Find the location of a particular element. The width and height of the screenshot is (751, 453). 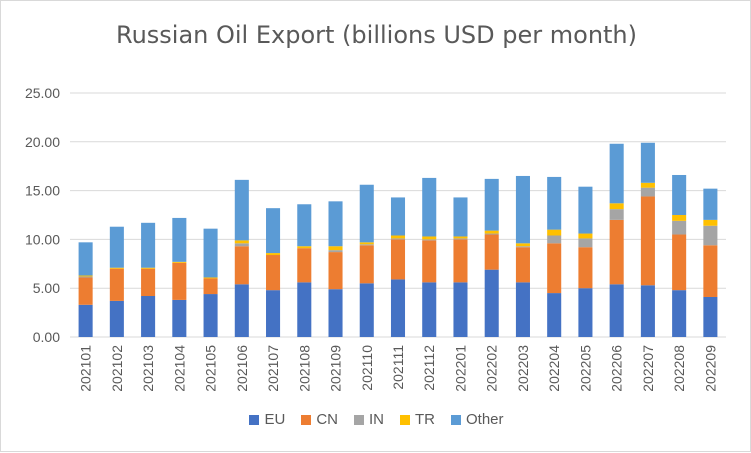

x-tick-label: 202208 is located at coordinates (679, 368).